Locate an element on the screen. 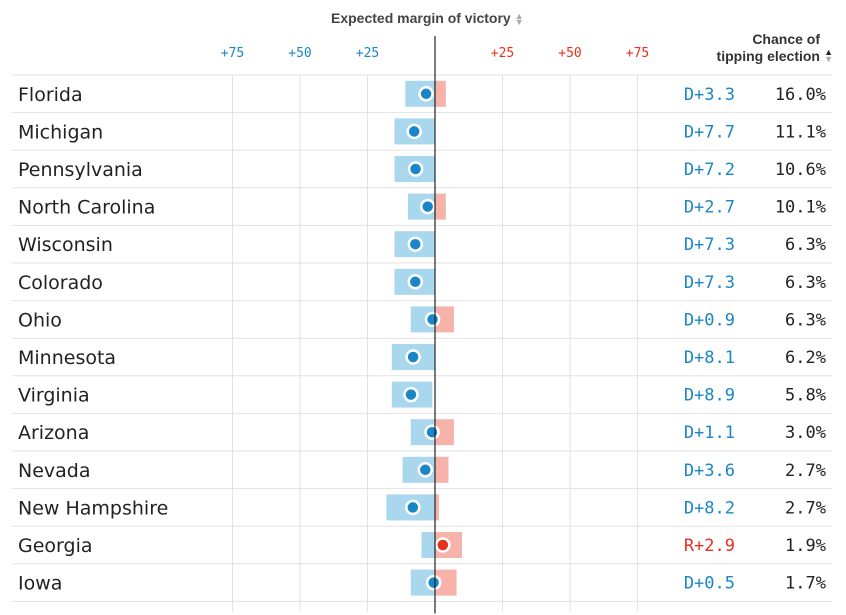  chance-label: 11.1% is located at coordinates (800, 132).